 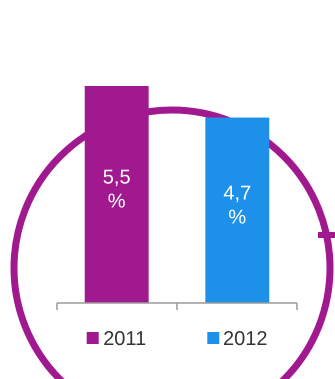 What do you see at coordinates (237, 205) in the screenshot?
I see `data-label: 4,7 %` at bounding box center [237, 205].